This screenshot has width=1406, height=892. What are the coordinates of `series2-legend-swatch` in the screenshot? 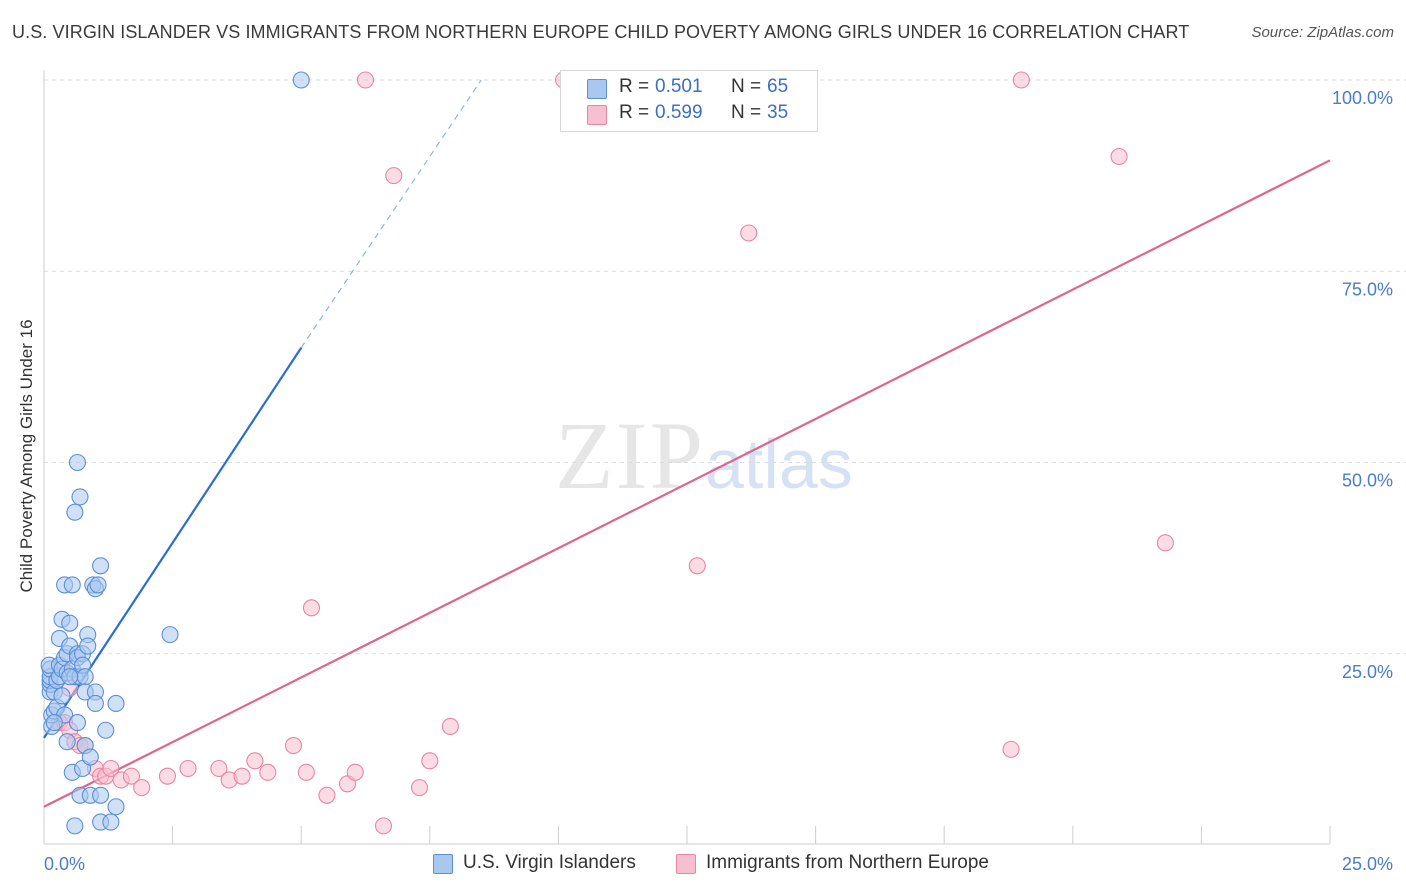 It's located at (686, 864).